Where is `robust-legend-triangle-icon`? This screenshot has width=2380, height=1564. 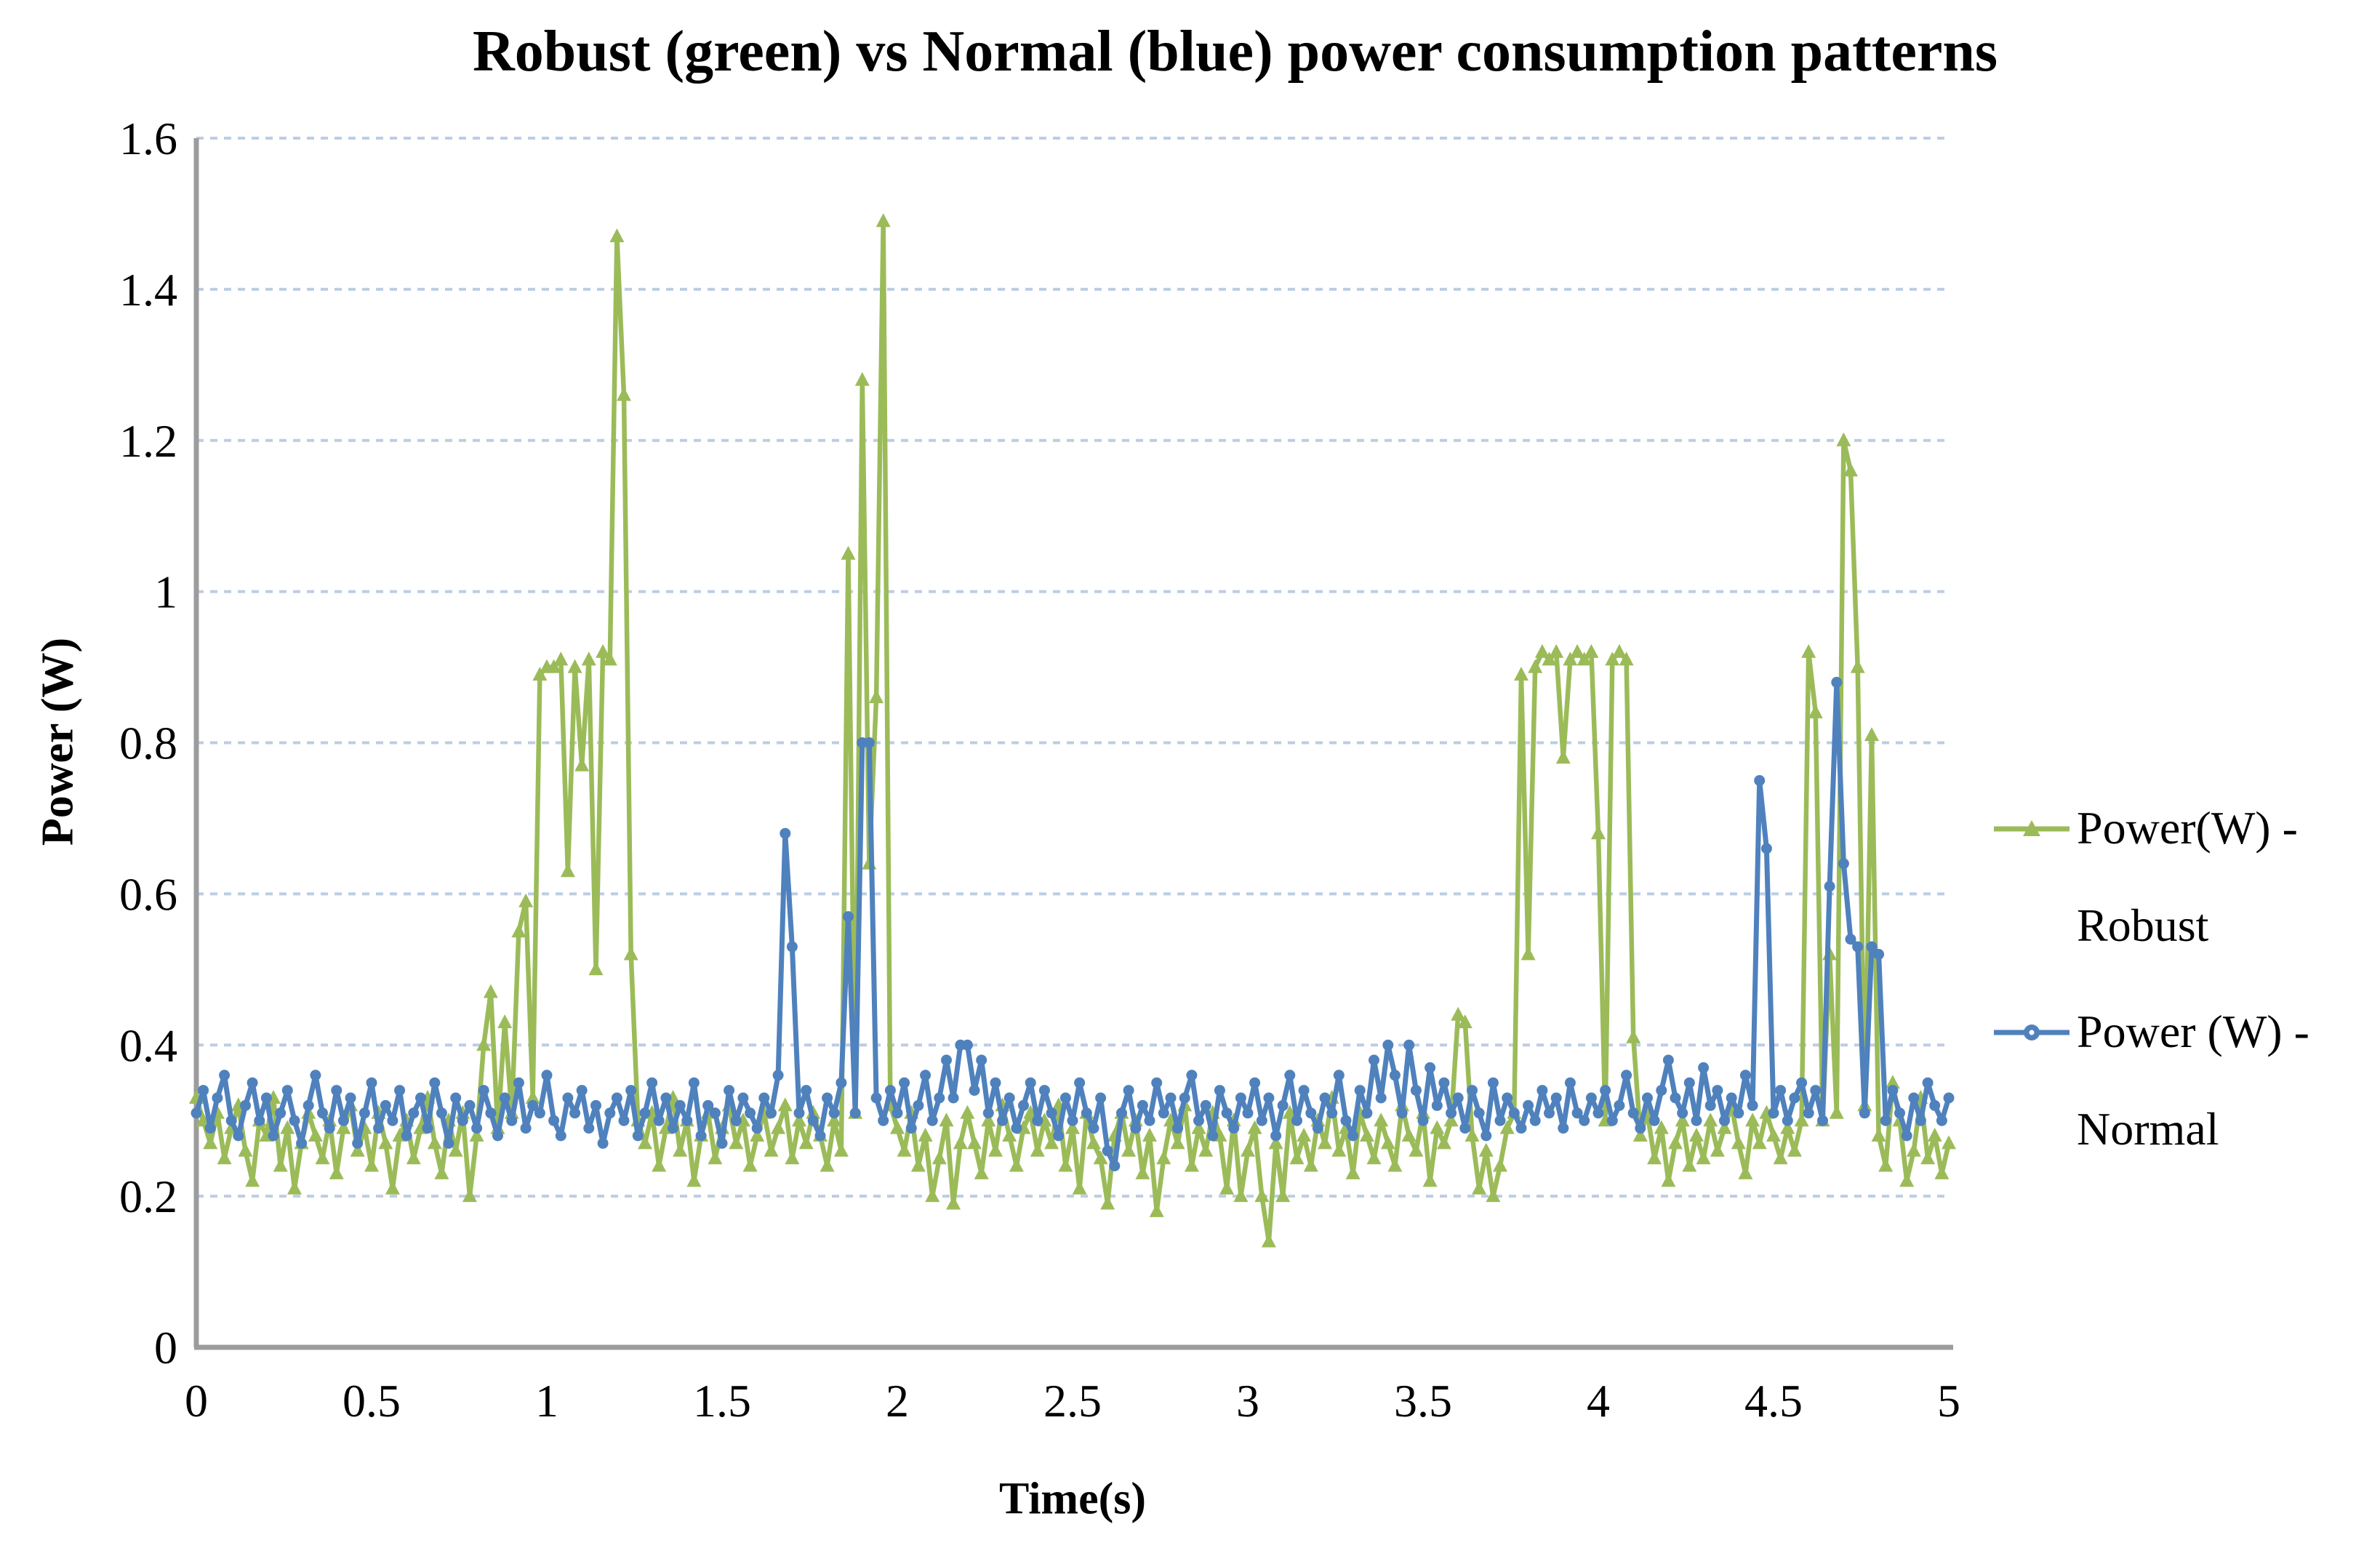 robust-legend-triangle-icon is located at coordinates (2031, 828).